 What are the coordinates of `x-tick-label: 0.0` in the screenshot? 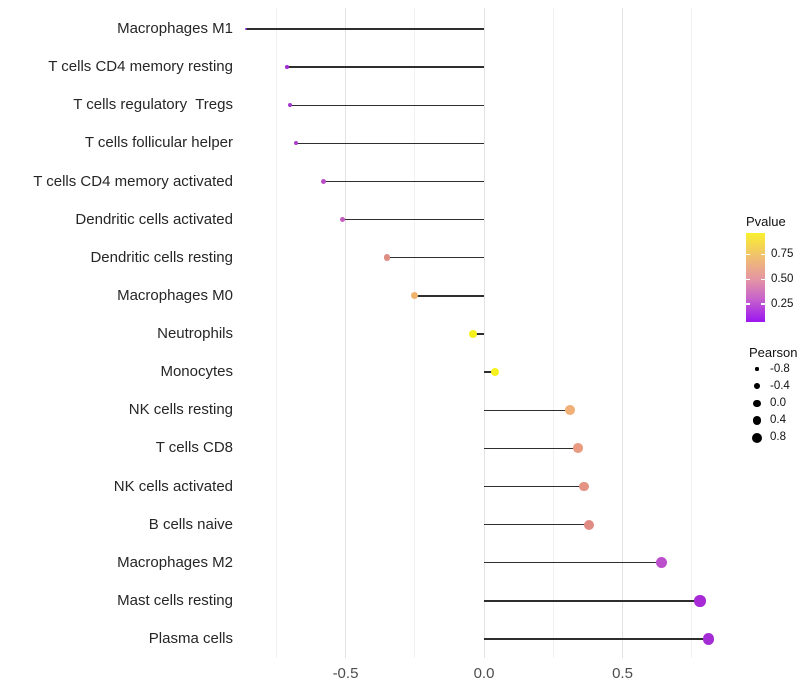 It's located at (484, 673).